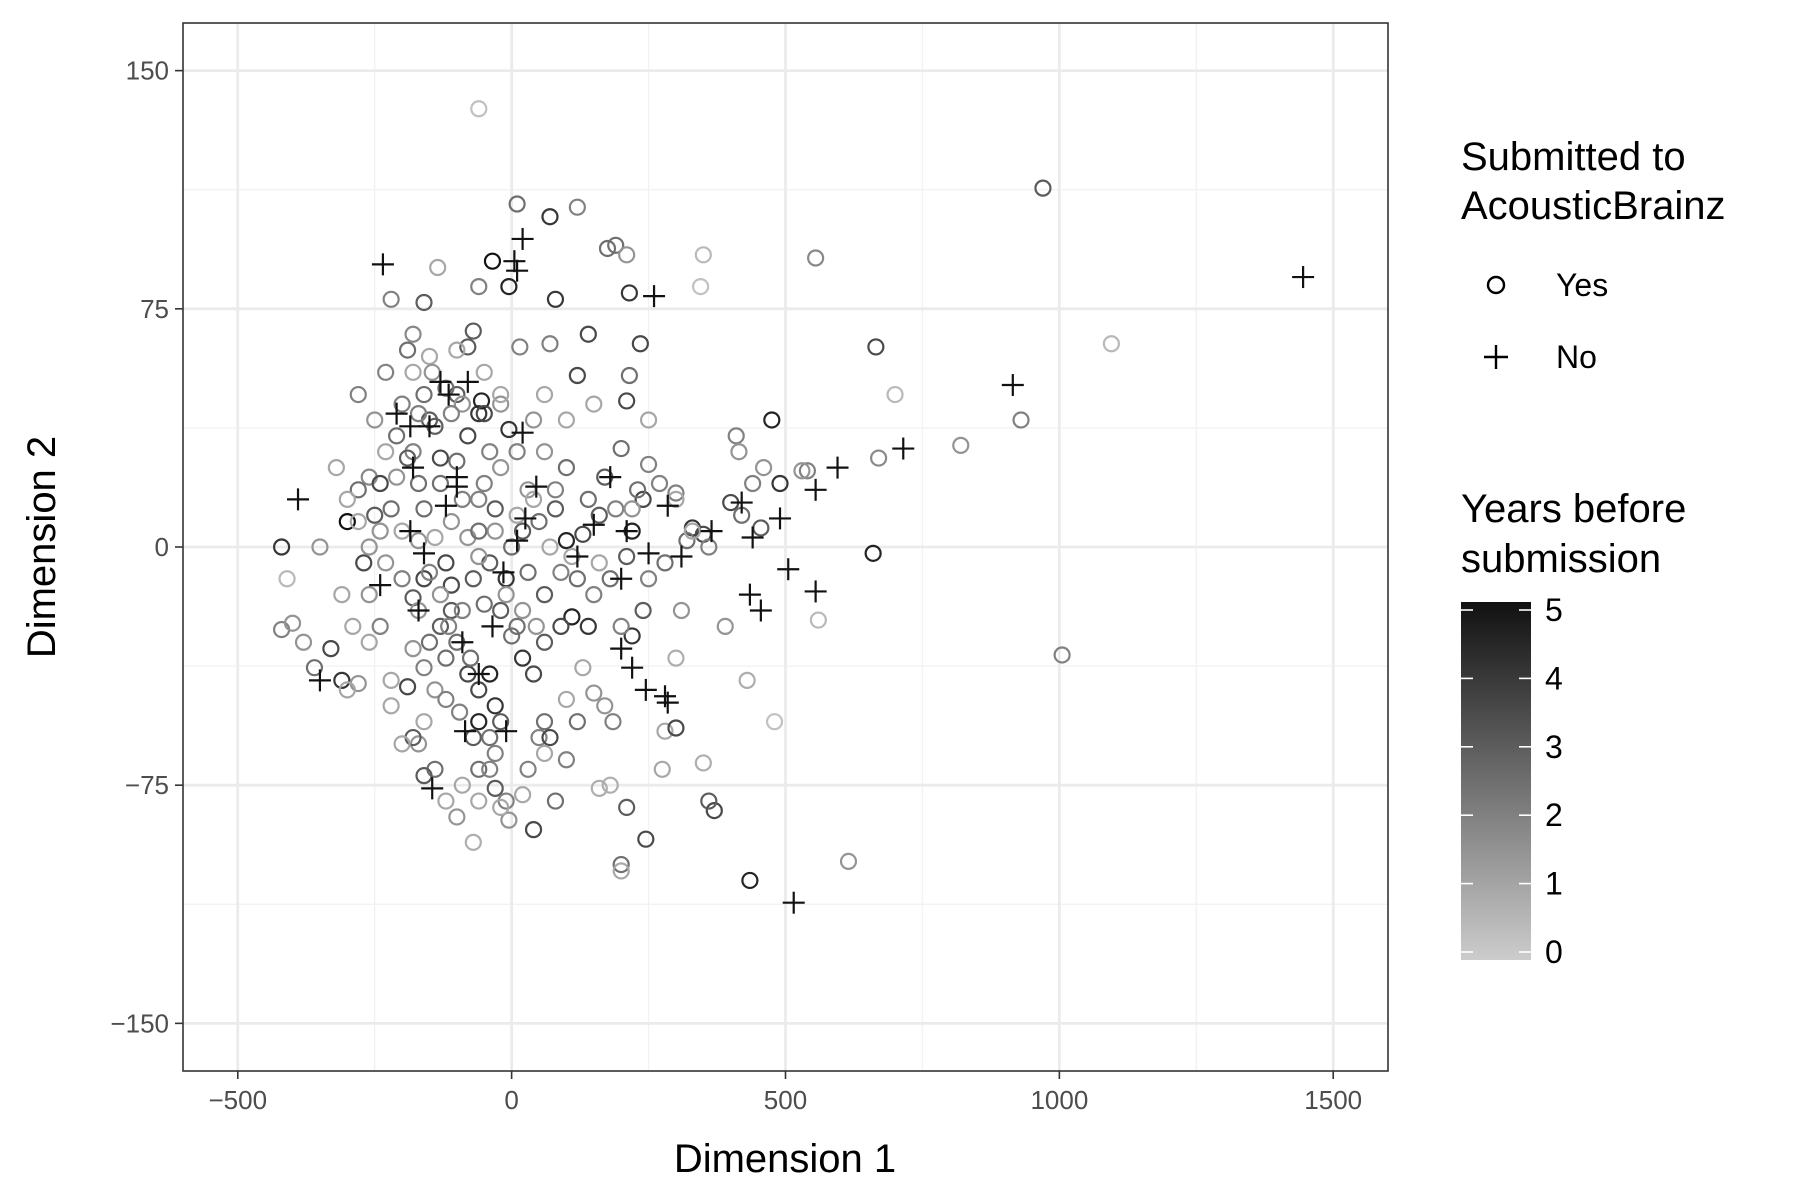 The width and height of the screenshot is (1800, 1200). I want to click on colorbar-tick-label: 3, so click(1554, 747).